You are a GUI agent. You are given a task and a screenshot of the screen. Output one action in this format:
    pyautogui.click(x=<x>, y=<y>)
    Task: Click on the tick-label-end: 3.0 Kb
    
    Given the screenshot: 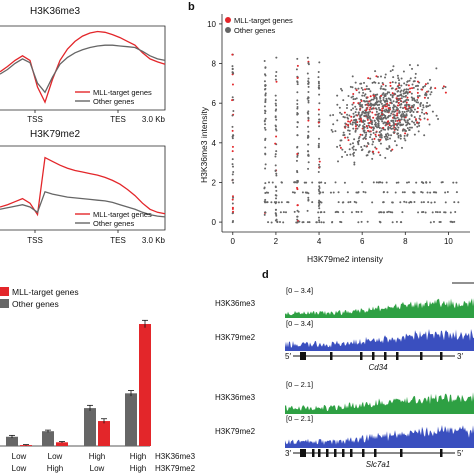 What is the action you would take?
    pyautogui.click(x=154, y=119)
    